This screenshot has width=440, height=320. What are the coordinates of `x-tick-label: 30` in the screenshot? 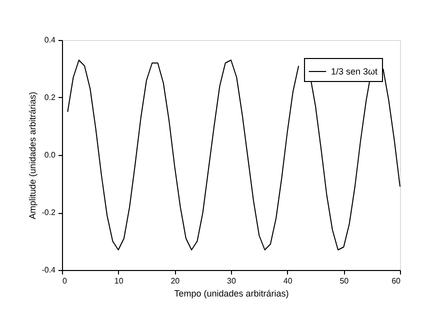 It's located at (231, 281).